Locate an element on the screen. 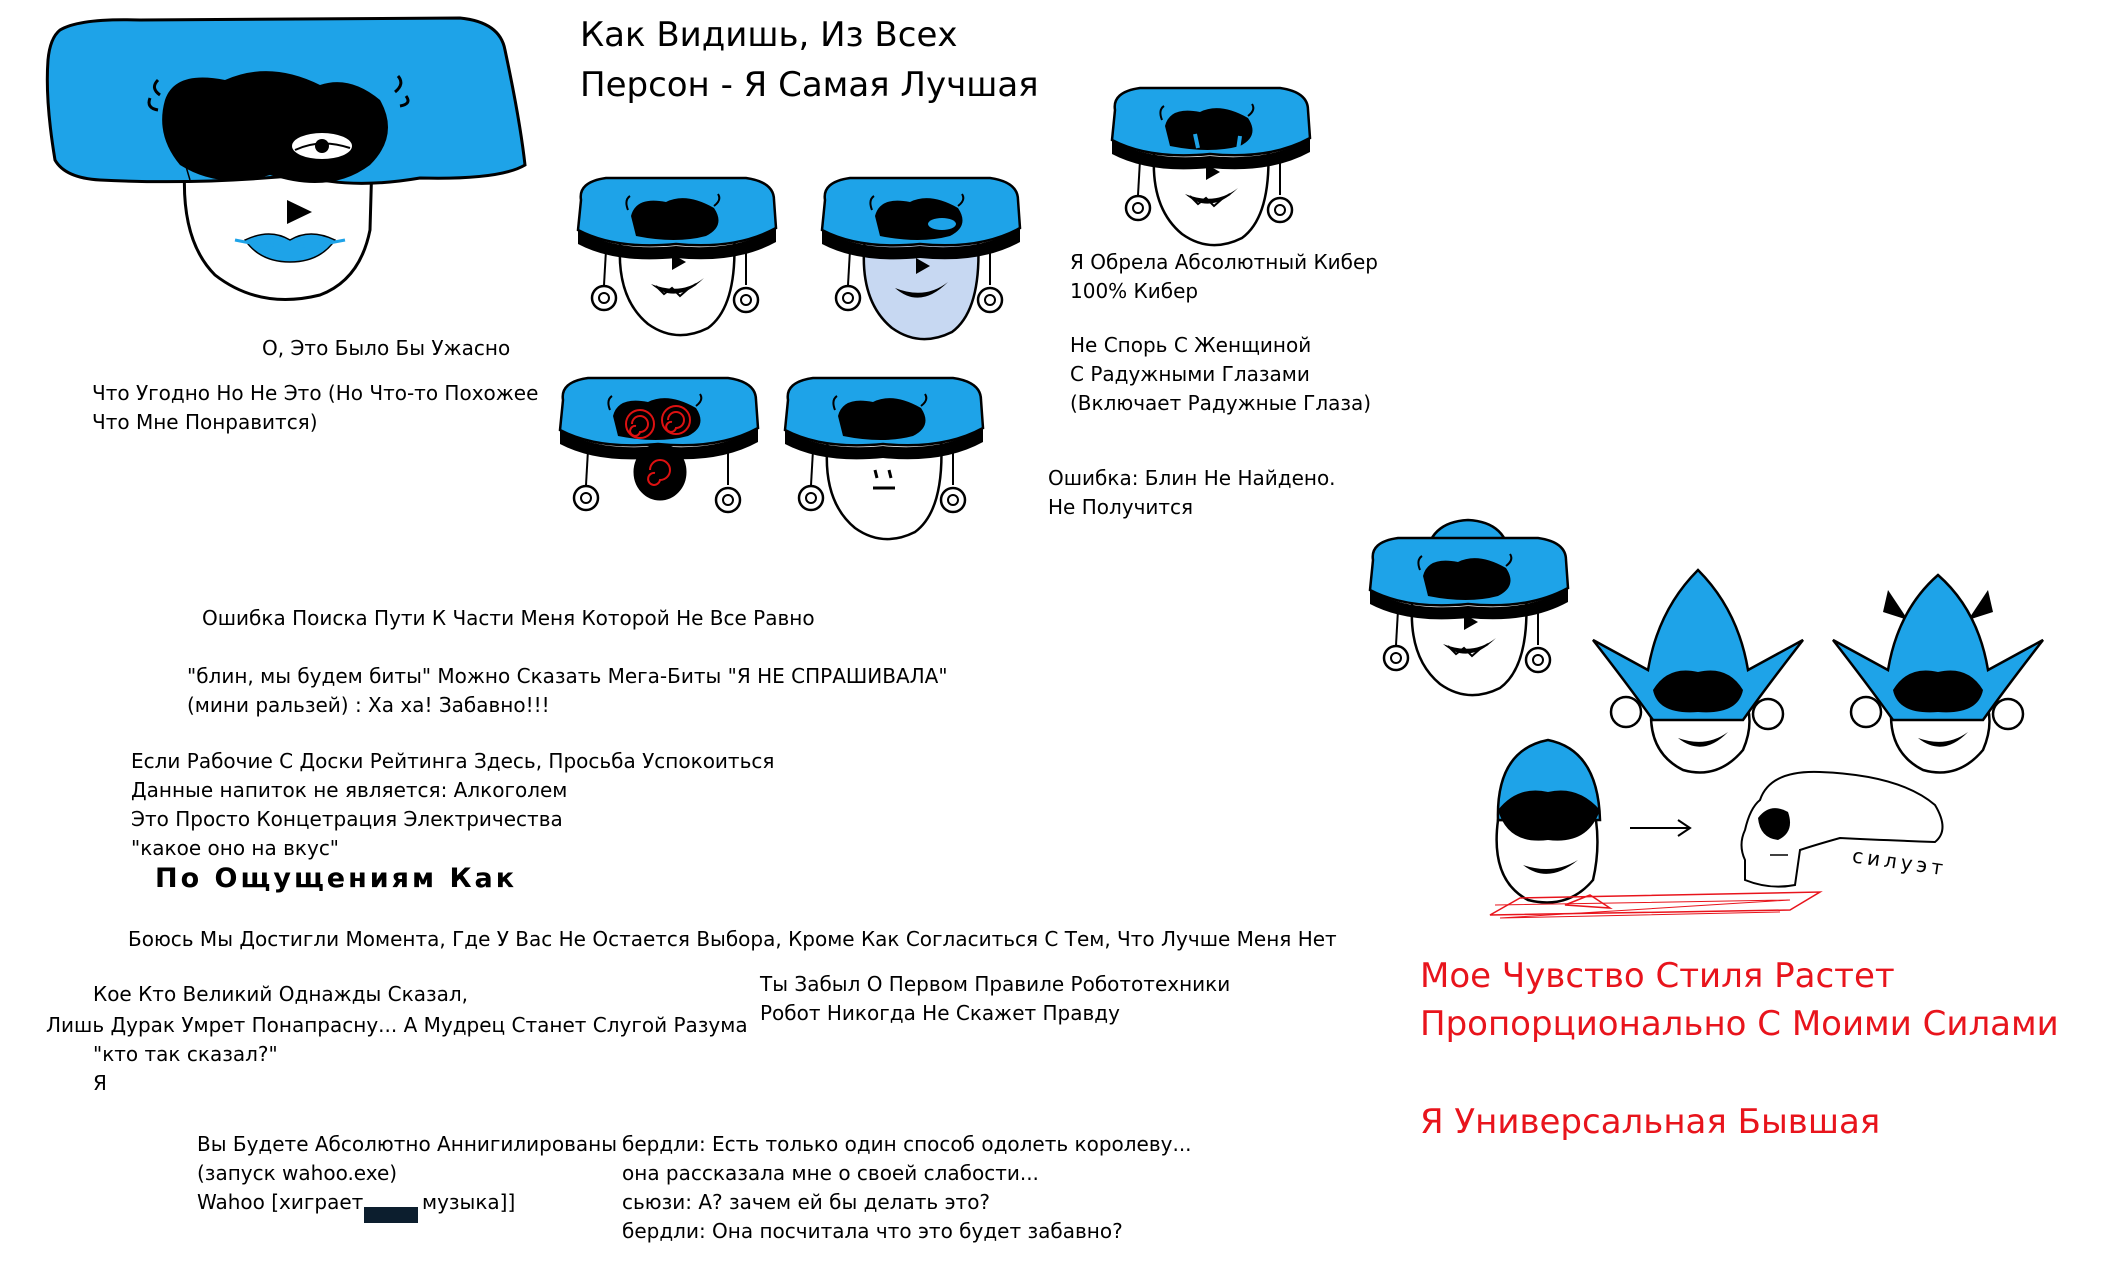 This screenshot has width=2108, height=1264. queen-head-crying is located at coordinates (1211, 166).